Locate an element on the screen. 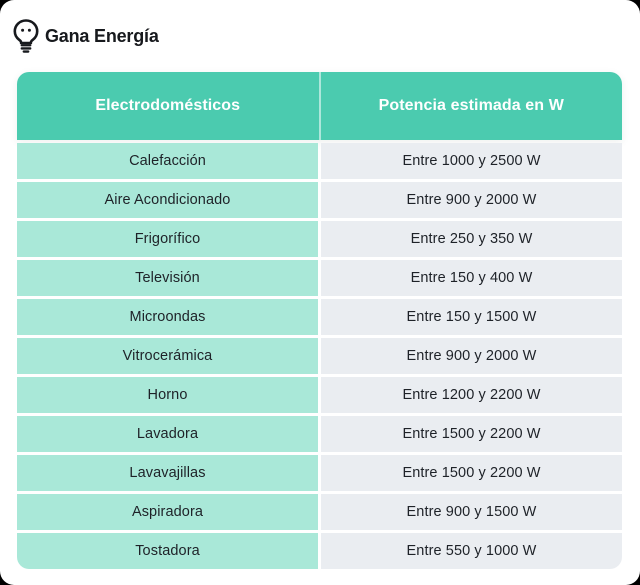 Image resolution: width=640 pixels, height=585 pixels. power-cell: Entre 150 y 1500 W is located at coordinates (471, 317).